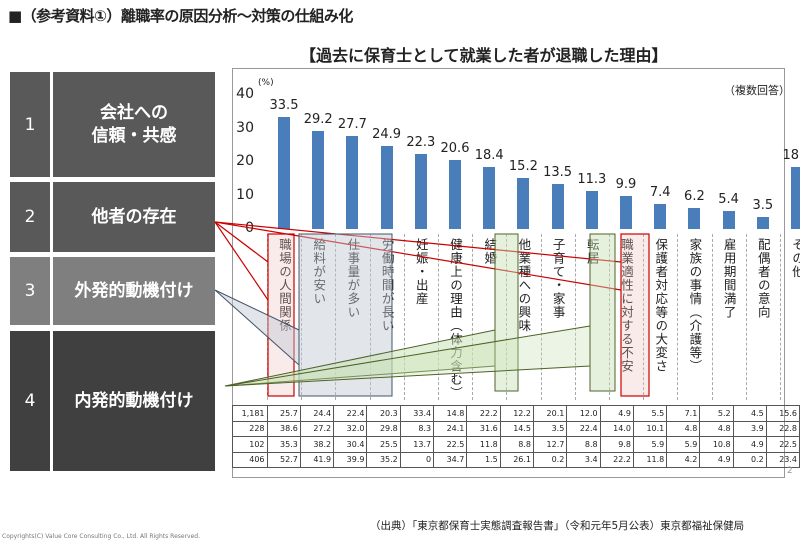  What do you see at coordinates (757, 90) in the screenshot?
I see `multiple-answer-note: （複数回答）` at bounding box center [757, 90].